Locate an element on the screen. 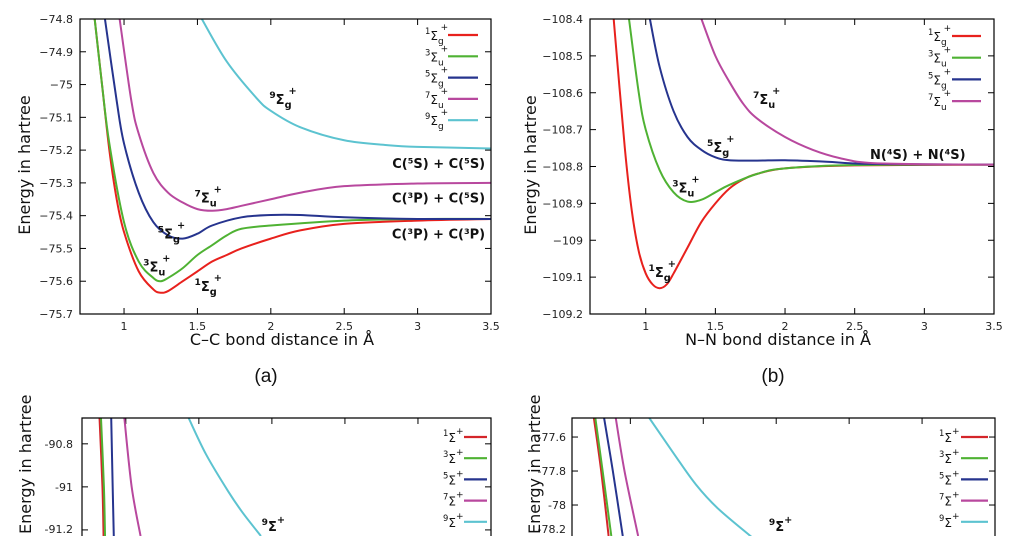 Image resolution: width=1024 pixels, height=536 pixels. state-annotation: 7Σu + is located at coordinates (766, 98).